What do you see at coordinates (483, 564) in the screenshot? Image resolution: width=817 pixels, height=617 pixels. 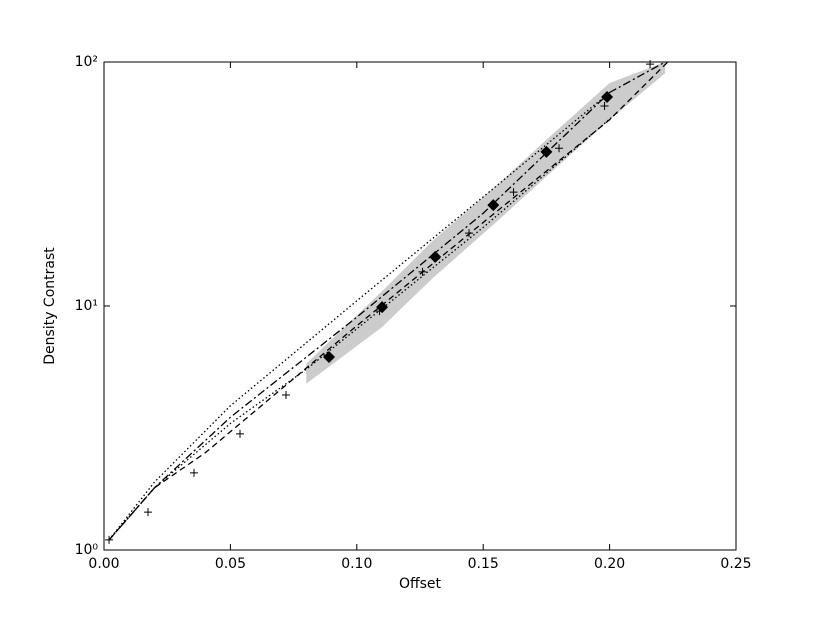 I see `x-tick-label: 0.15` at bounding box center [483, 564].